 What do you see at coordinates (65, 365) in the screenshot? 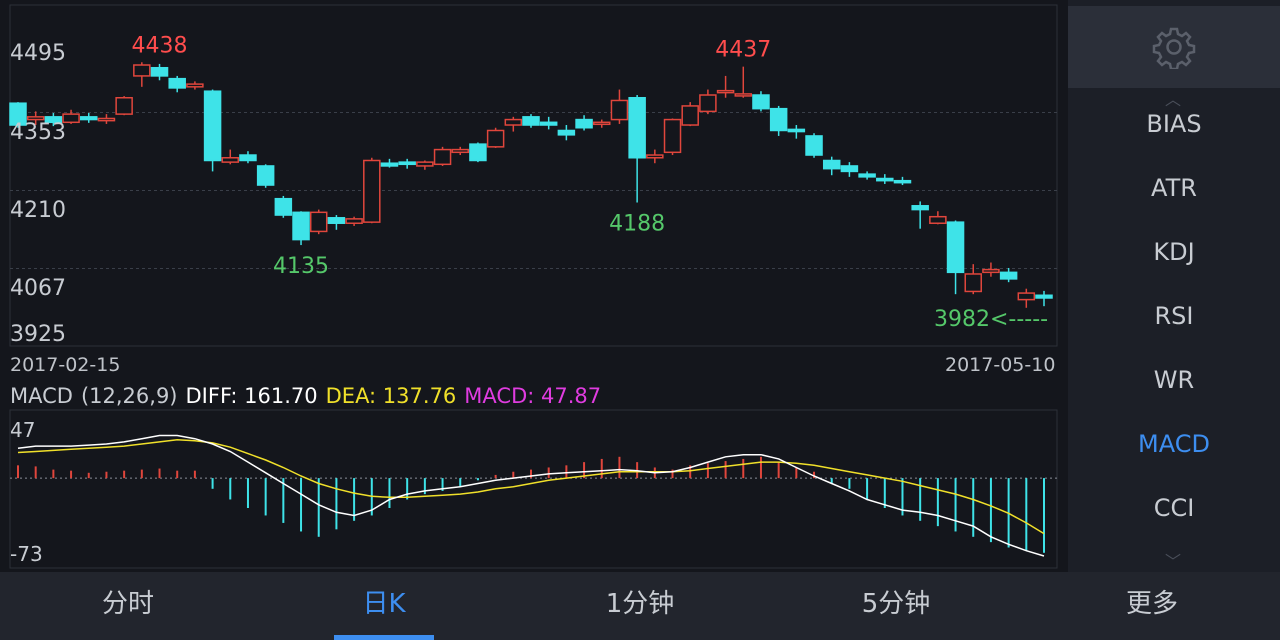
I see `start-date-label: 2017-02-15` at bounding box center [65, 365].